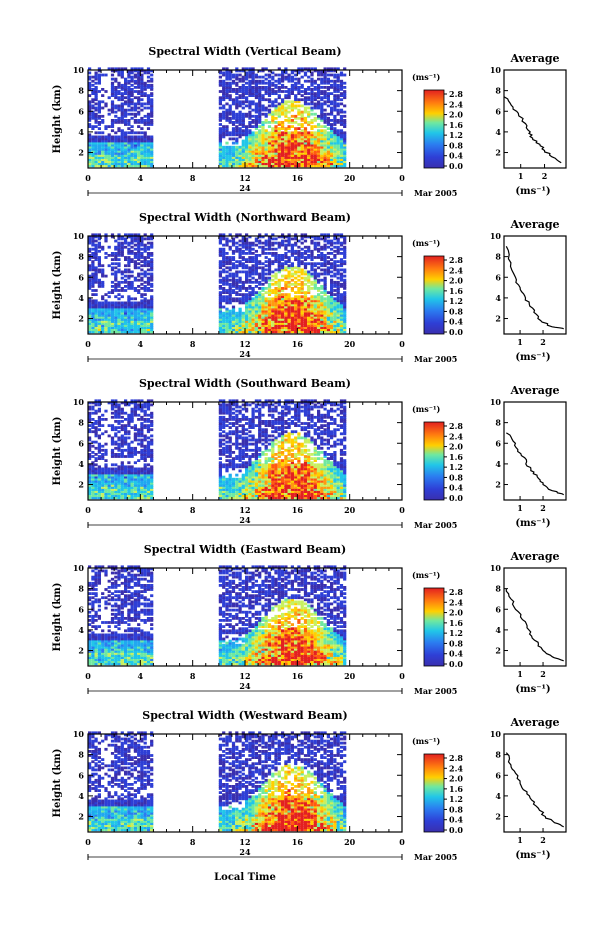  Describe the element at coordinates (532, 357) in the screenshot. I see `average-unit-label: (ms⁻¹)` at that location.